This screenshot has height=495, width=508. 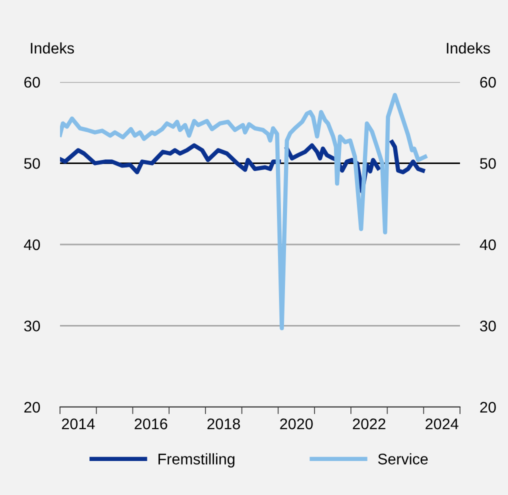 What do you see at coordinates (488, 244) in the screenshot?
I see `y2-tick-label: 40` at bounding box center [488, 244].